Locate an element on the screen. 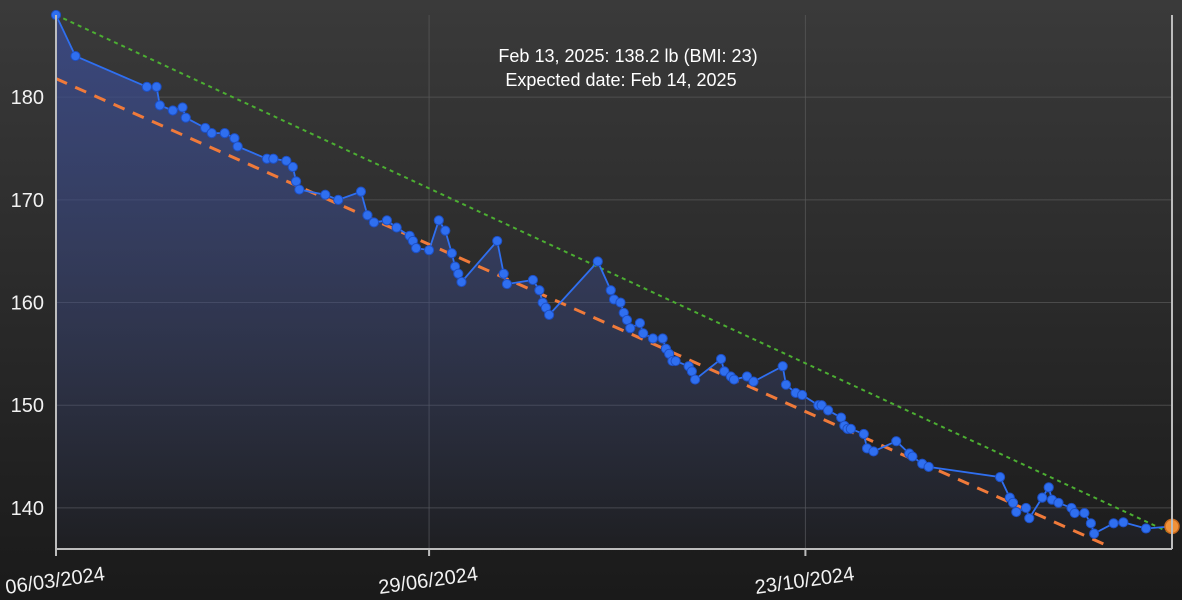  y-tick-label: 140 is located at coordinates (27, 509).